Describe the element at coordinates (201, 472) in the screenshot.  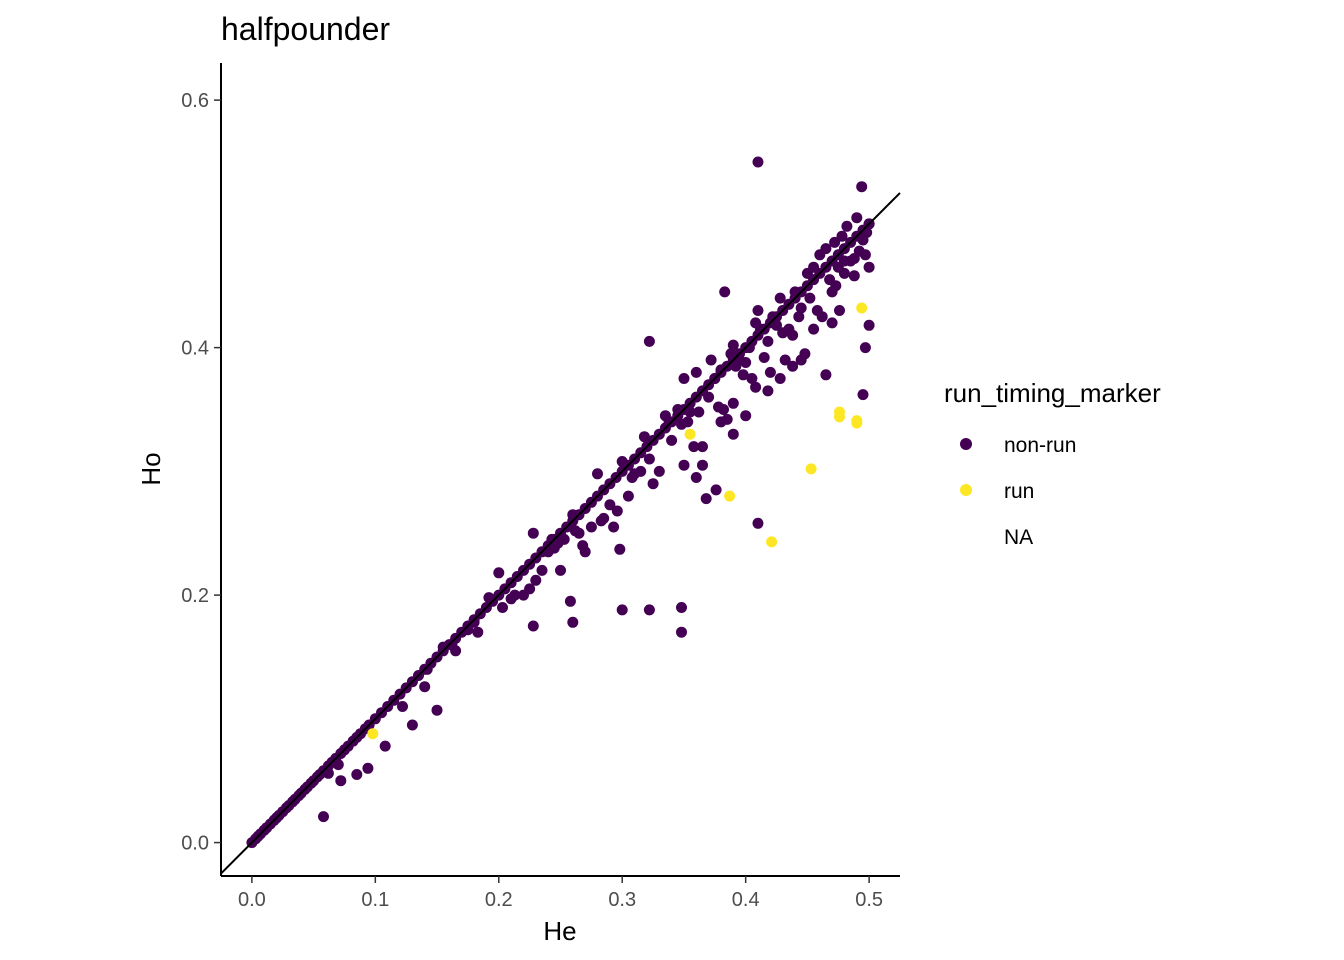
I see `y-axis-ticks: 0.0 0.2 0.4 0.6` at that location.